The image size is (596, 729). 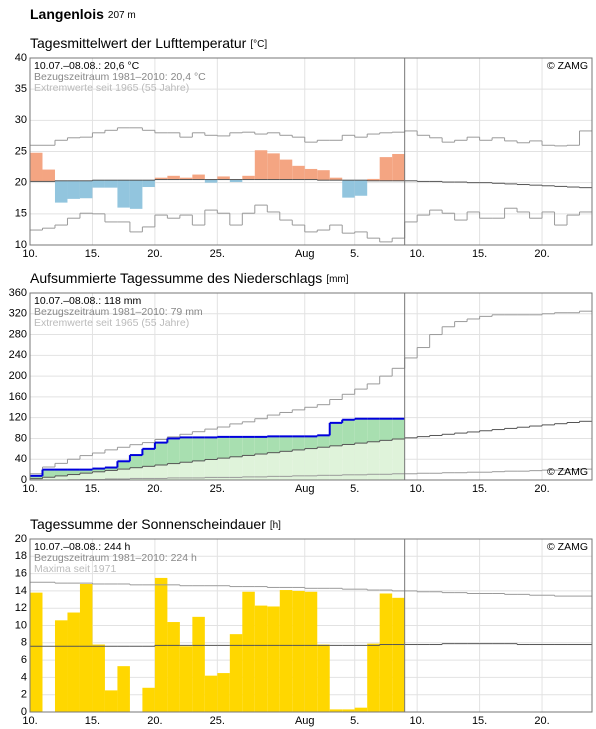 I want to click on info-note: Bezugszeitraum 1981–2010: 20,4 °C, so click(x=120, y=77).